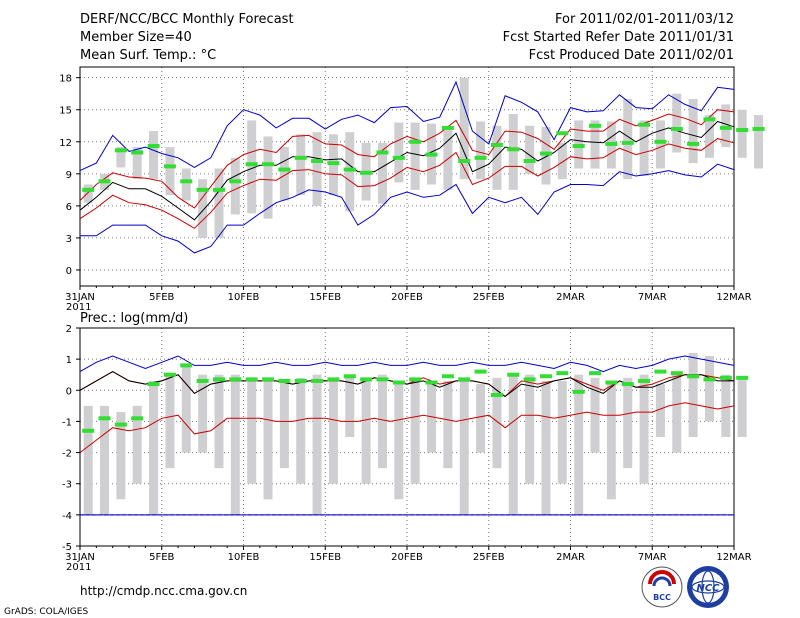  Describe the element at coordinates (163, 591) in the screenshot. I see `website-url: http://cmdp.ncc.cma.gov.cn` at that location.